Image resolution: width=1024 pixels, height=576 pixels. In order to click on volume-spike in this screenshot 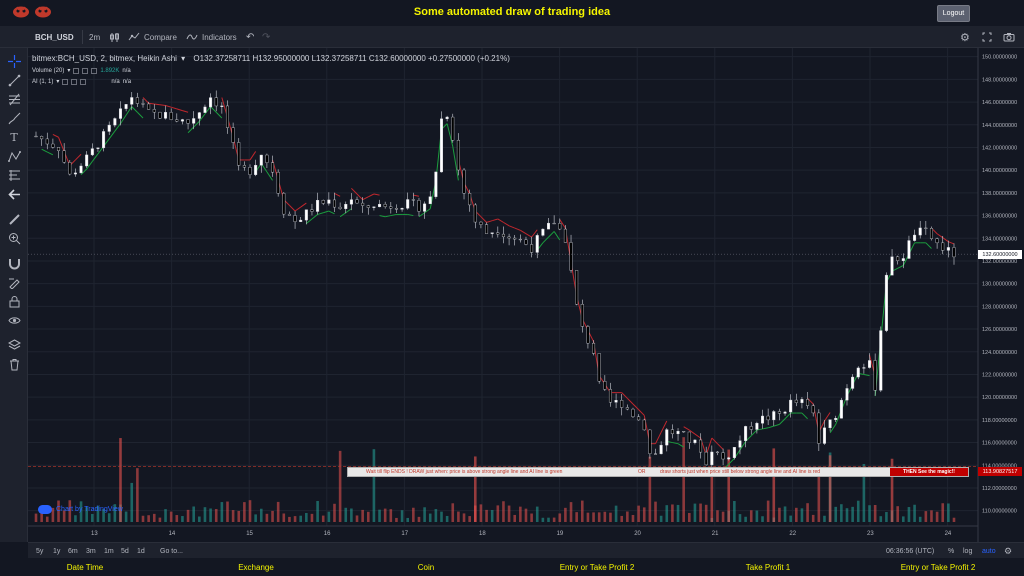, I will do `click(120, 480)`.